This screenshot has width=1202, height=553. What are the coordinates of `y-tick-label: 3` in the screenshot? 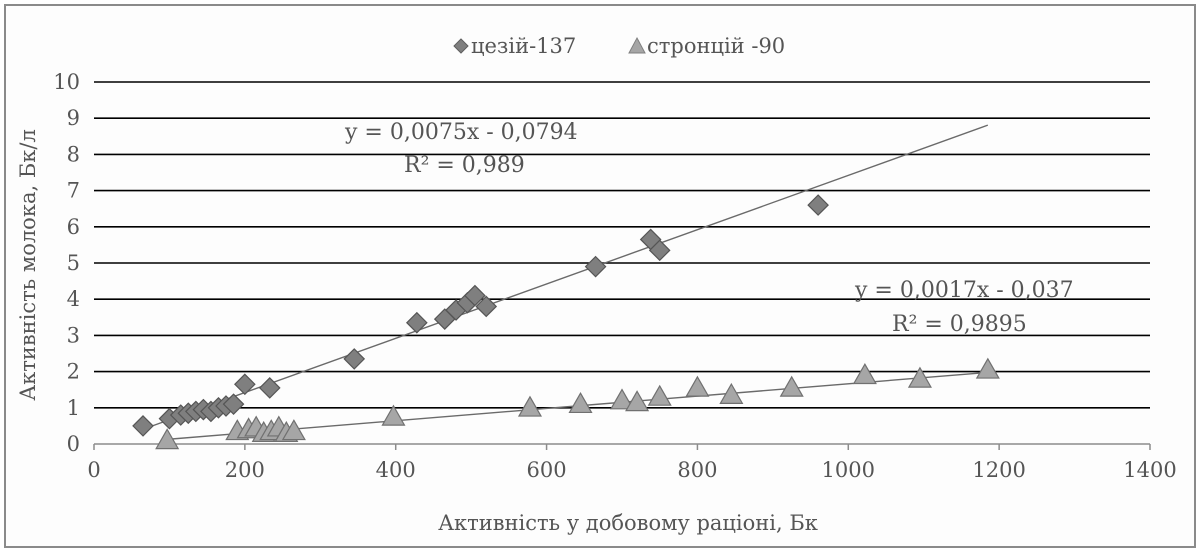 It's located at (73, 335).